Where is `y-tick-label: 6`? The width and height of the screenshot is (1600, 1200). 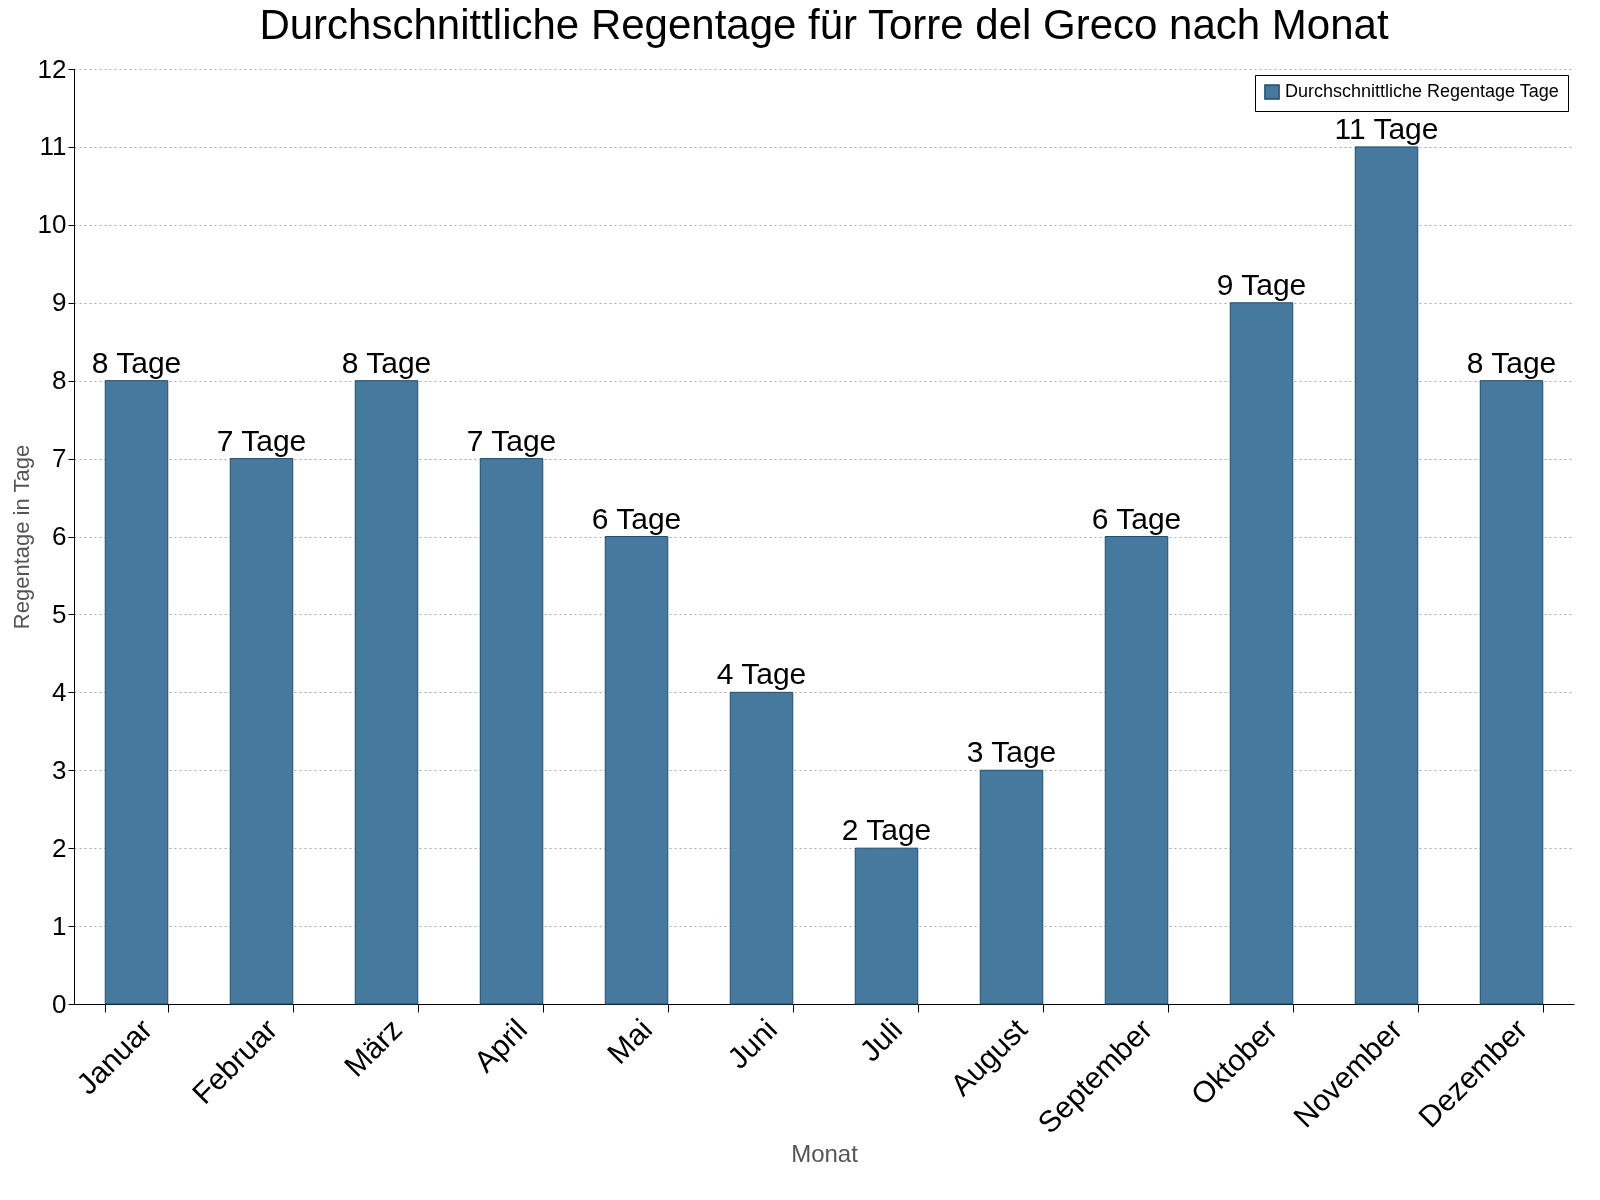
y-tick-label: 6 is located at coordinates (59, 536).